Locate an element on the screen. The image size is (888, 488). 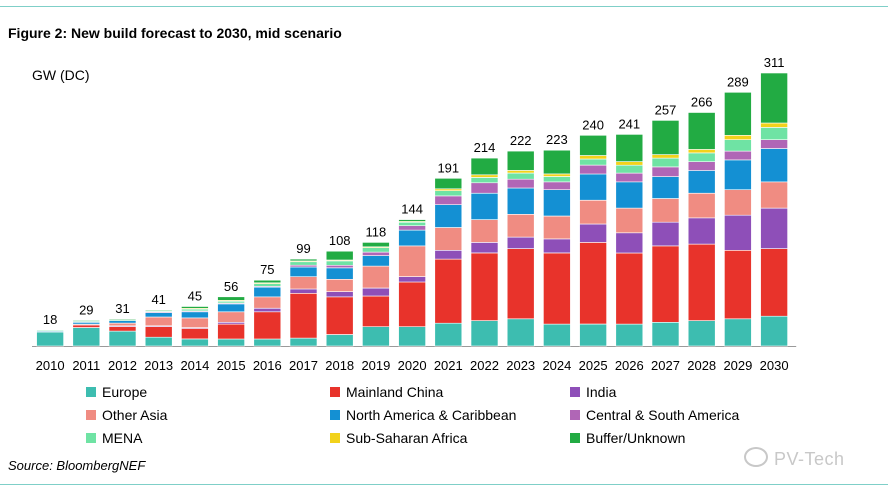
data-label-total: 144 is located at coordinates (412, 209).